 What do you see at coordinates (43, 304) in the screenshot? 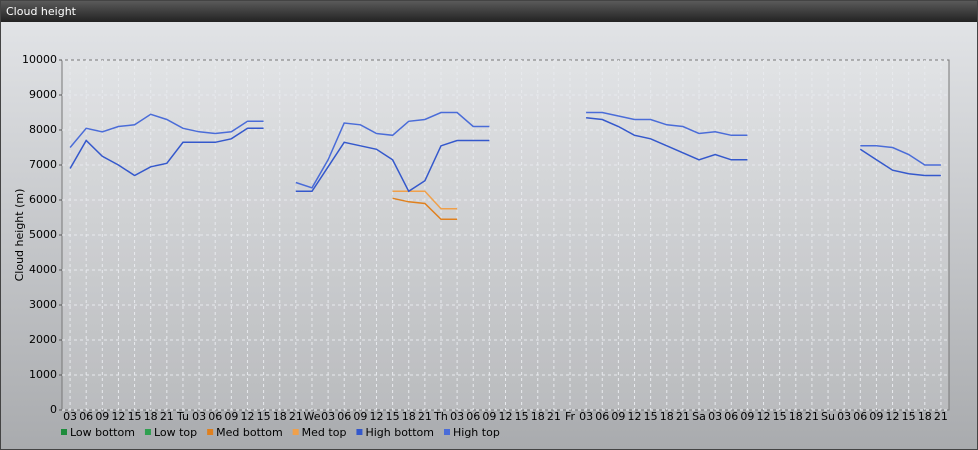
I see `y-tick-label: 3000` at bounding box center [43, 304].